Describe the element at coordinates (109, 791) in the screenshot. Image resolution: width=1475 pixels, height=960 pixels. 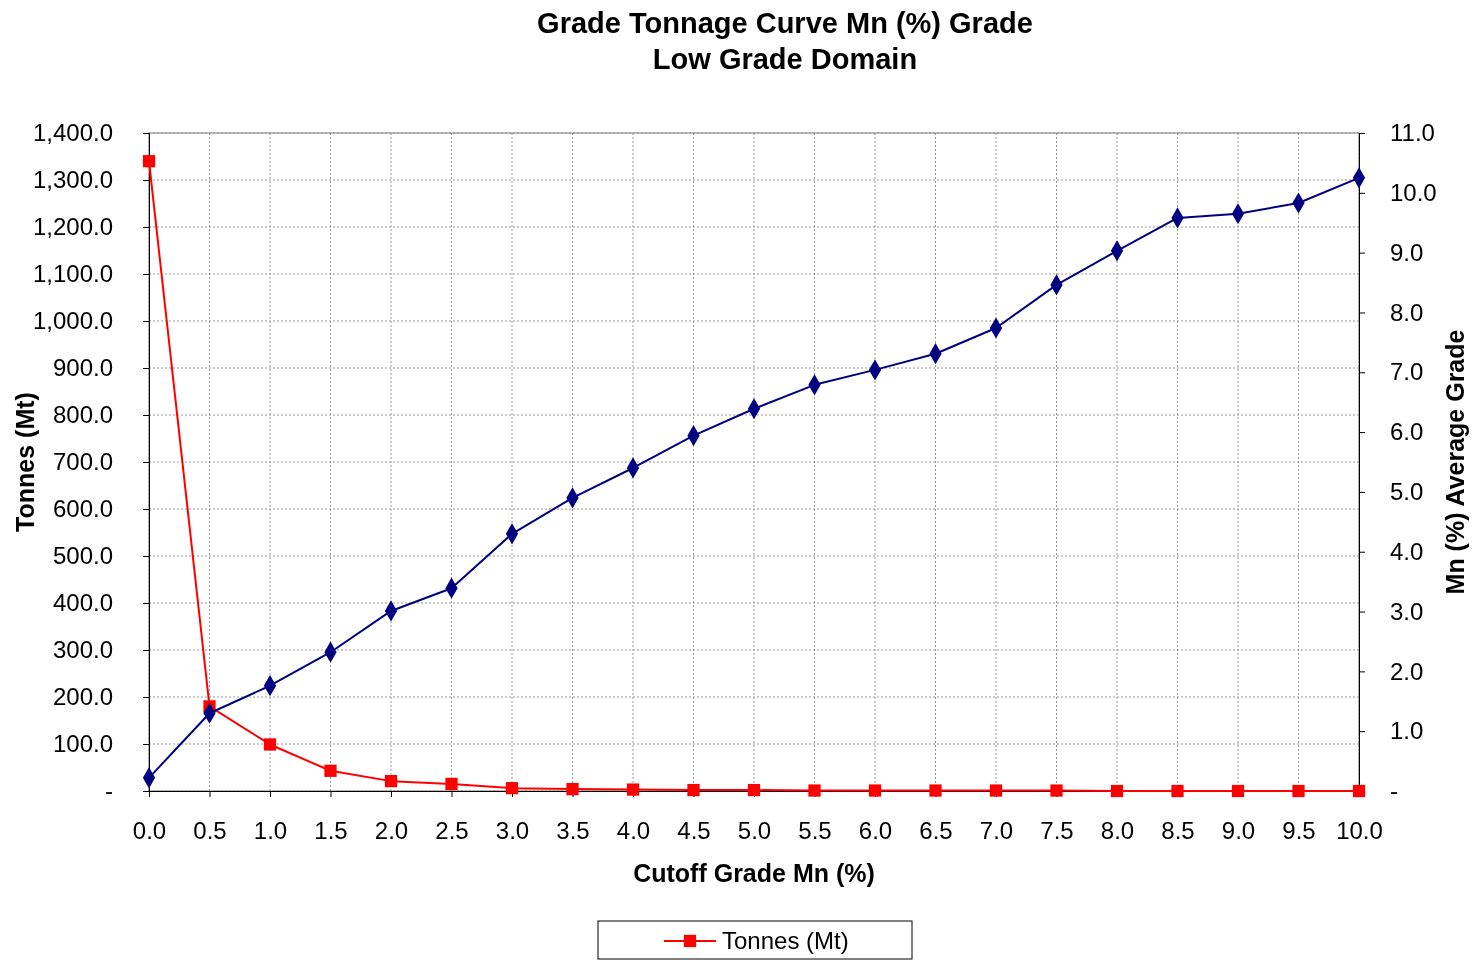
I see `y-tick-label: -` at that location.